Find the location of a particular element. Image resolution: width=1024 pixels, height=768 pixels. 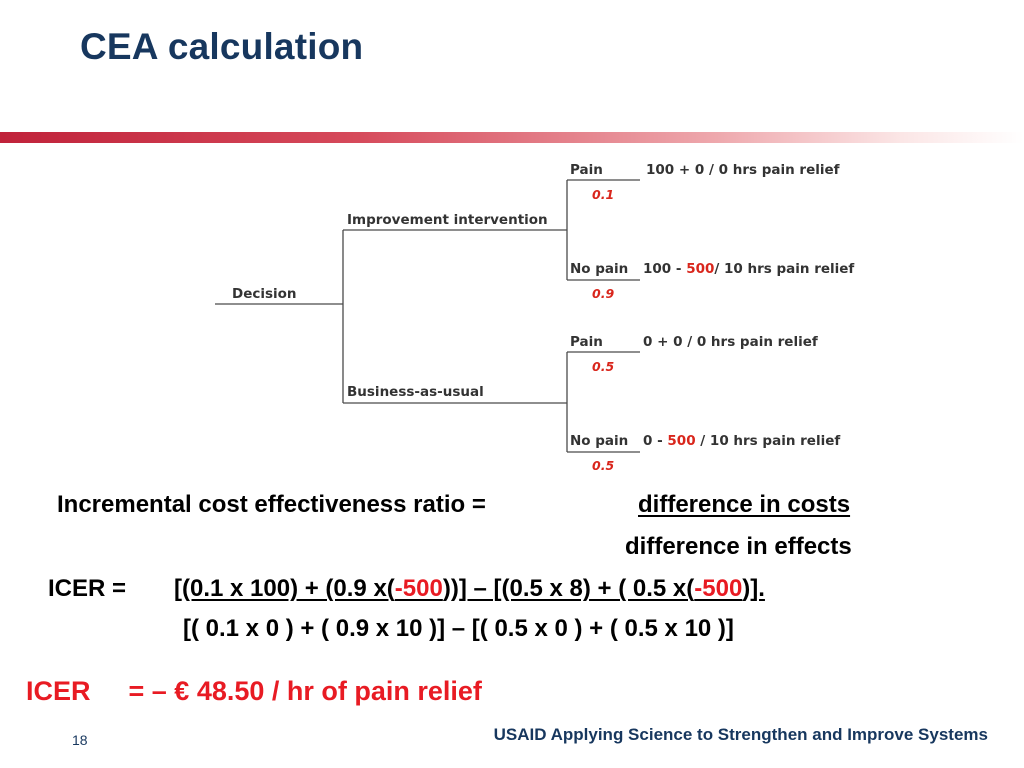

formula-denominator: difference in effects is located at coordinates (738, 546).